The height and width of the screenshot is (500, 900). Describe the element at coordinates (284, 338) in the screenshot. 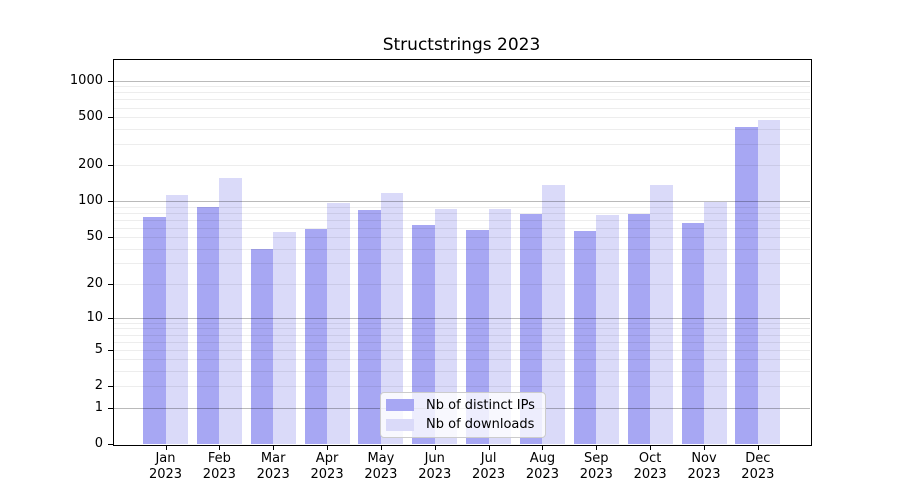

I see `bar-downloads-mar` at that location.